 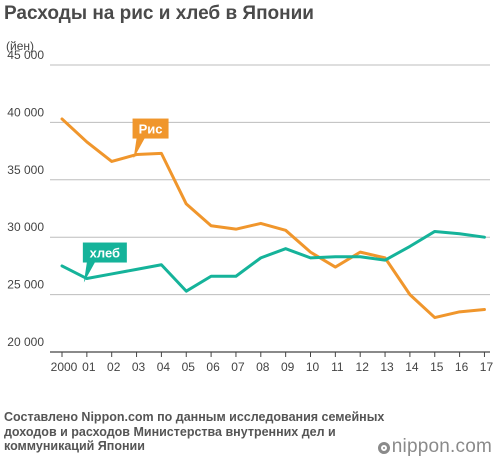 What do you see at coordinates (288, 367) in the screenshot?
I see `x-tick-label: 09` at bounding box center [288, 367].